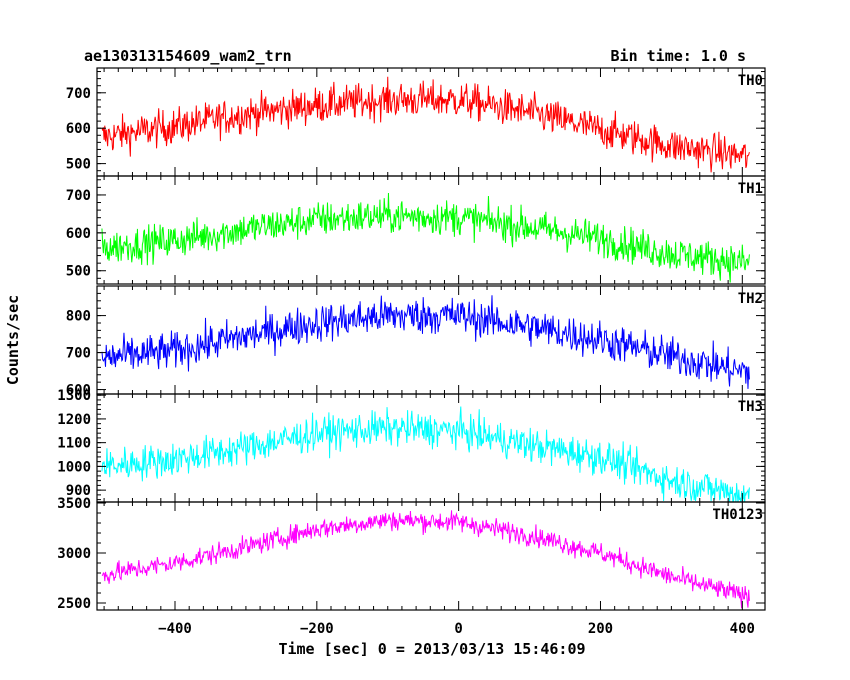  Describe the element at coordinates (78, 491) in the screenshot. I see `y-tick-label: 900` at that location.